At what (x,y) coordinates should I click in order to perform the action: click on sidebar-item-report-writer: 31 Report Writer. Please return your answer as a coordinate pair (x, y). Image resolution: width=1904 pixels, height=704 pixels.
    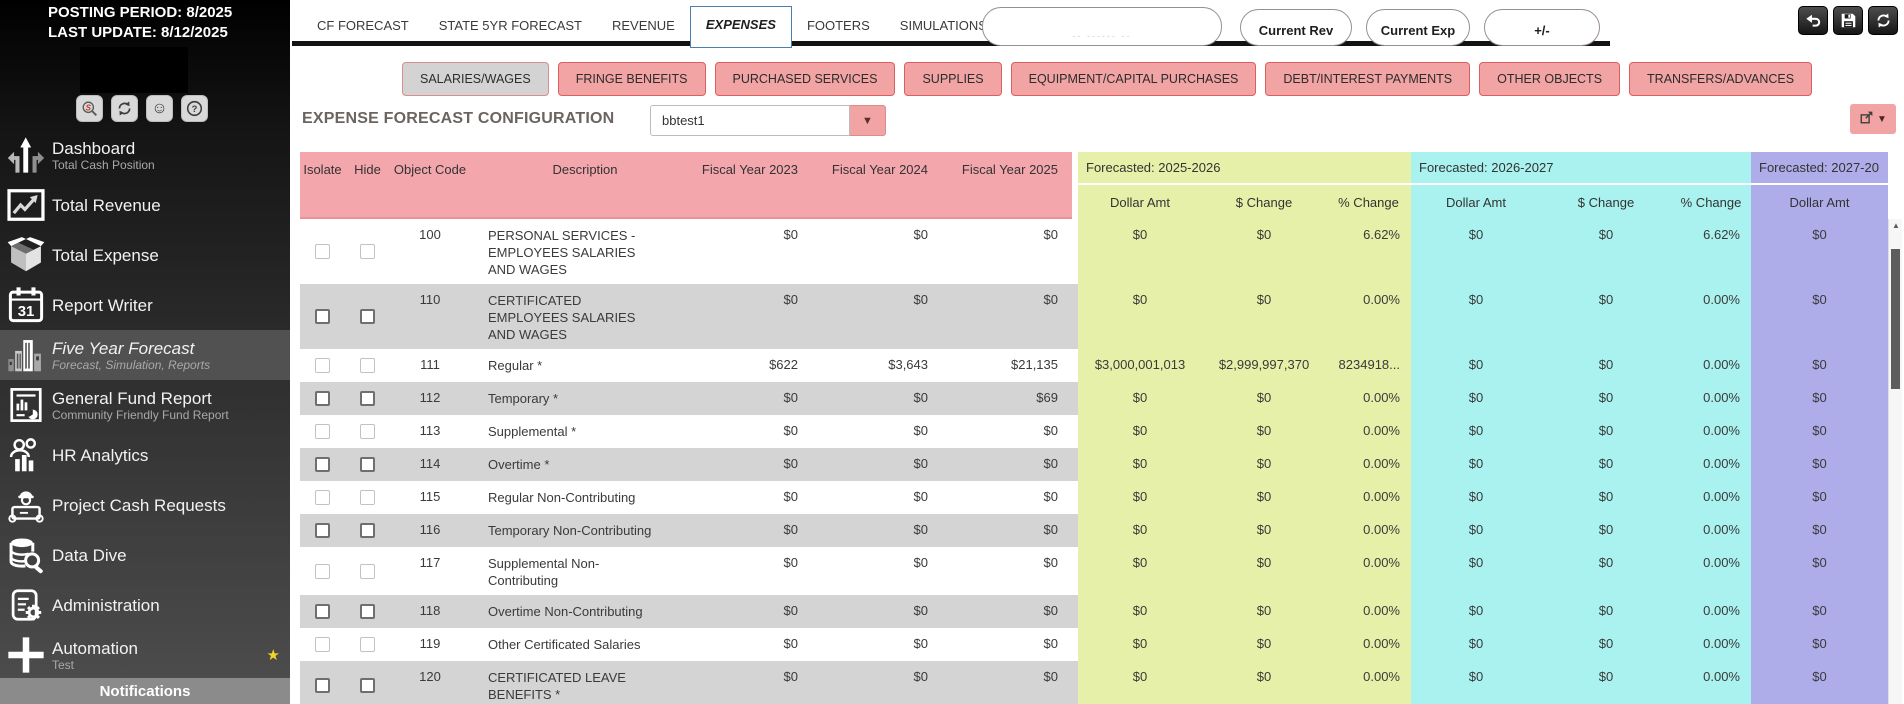
    Looking at the image, I should click on (145, 305).